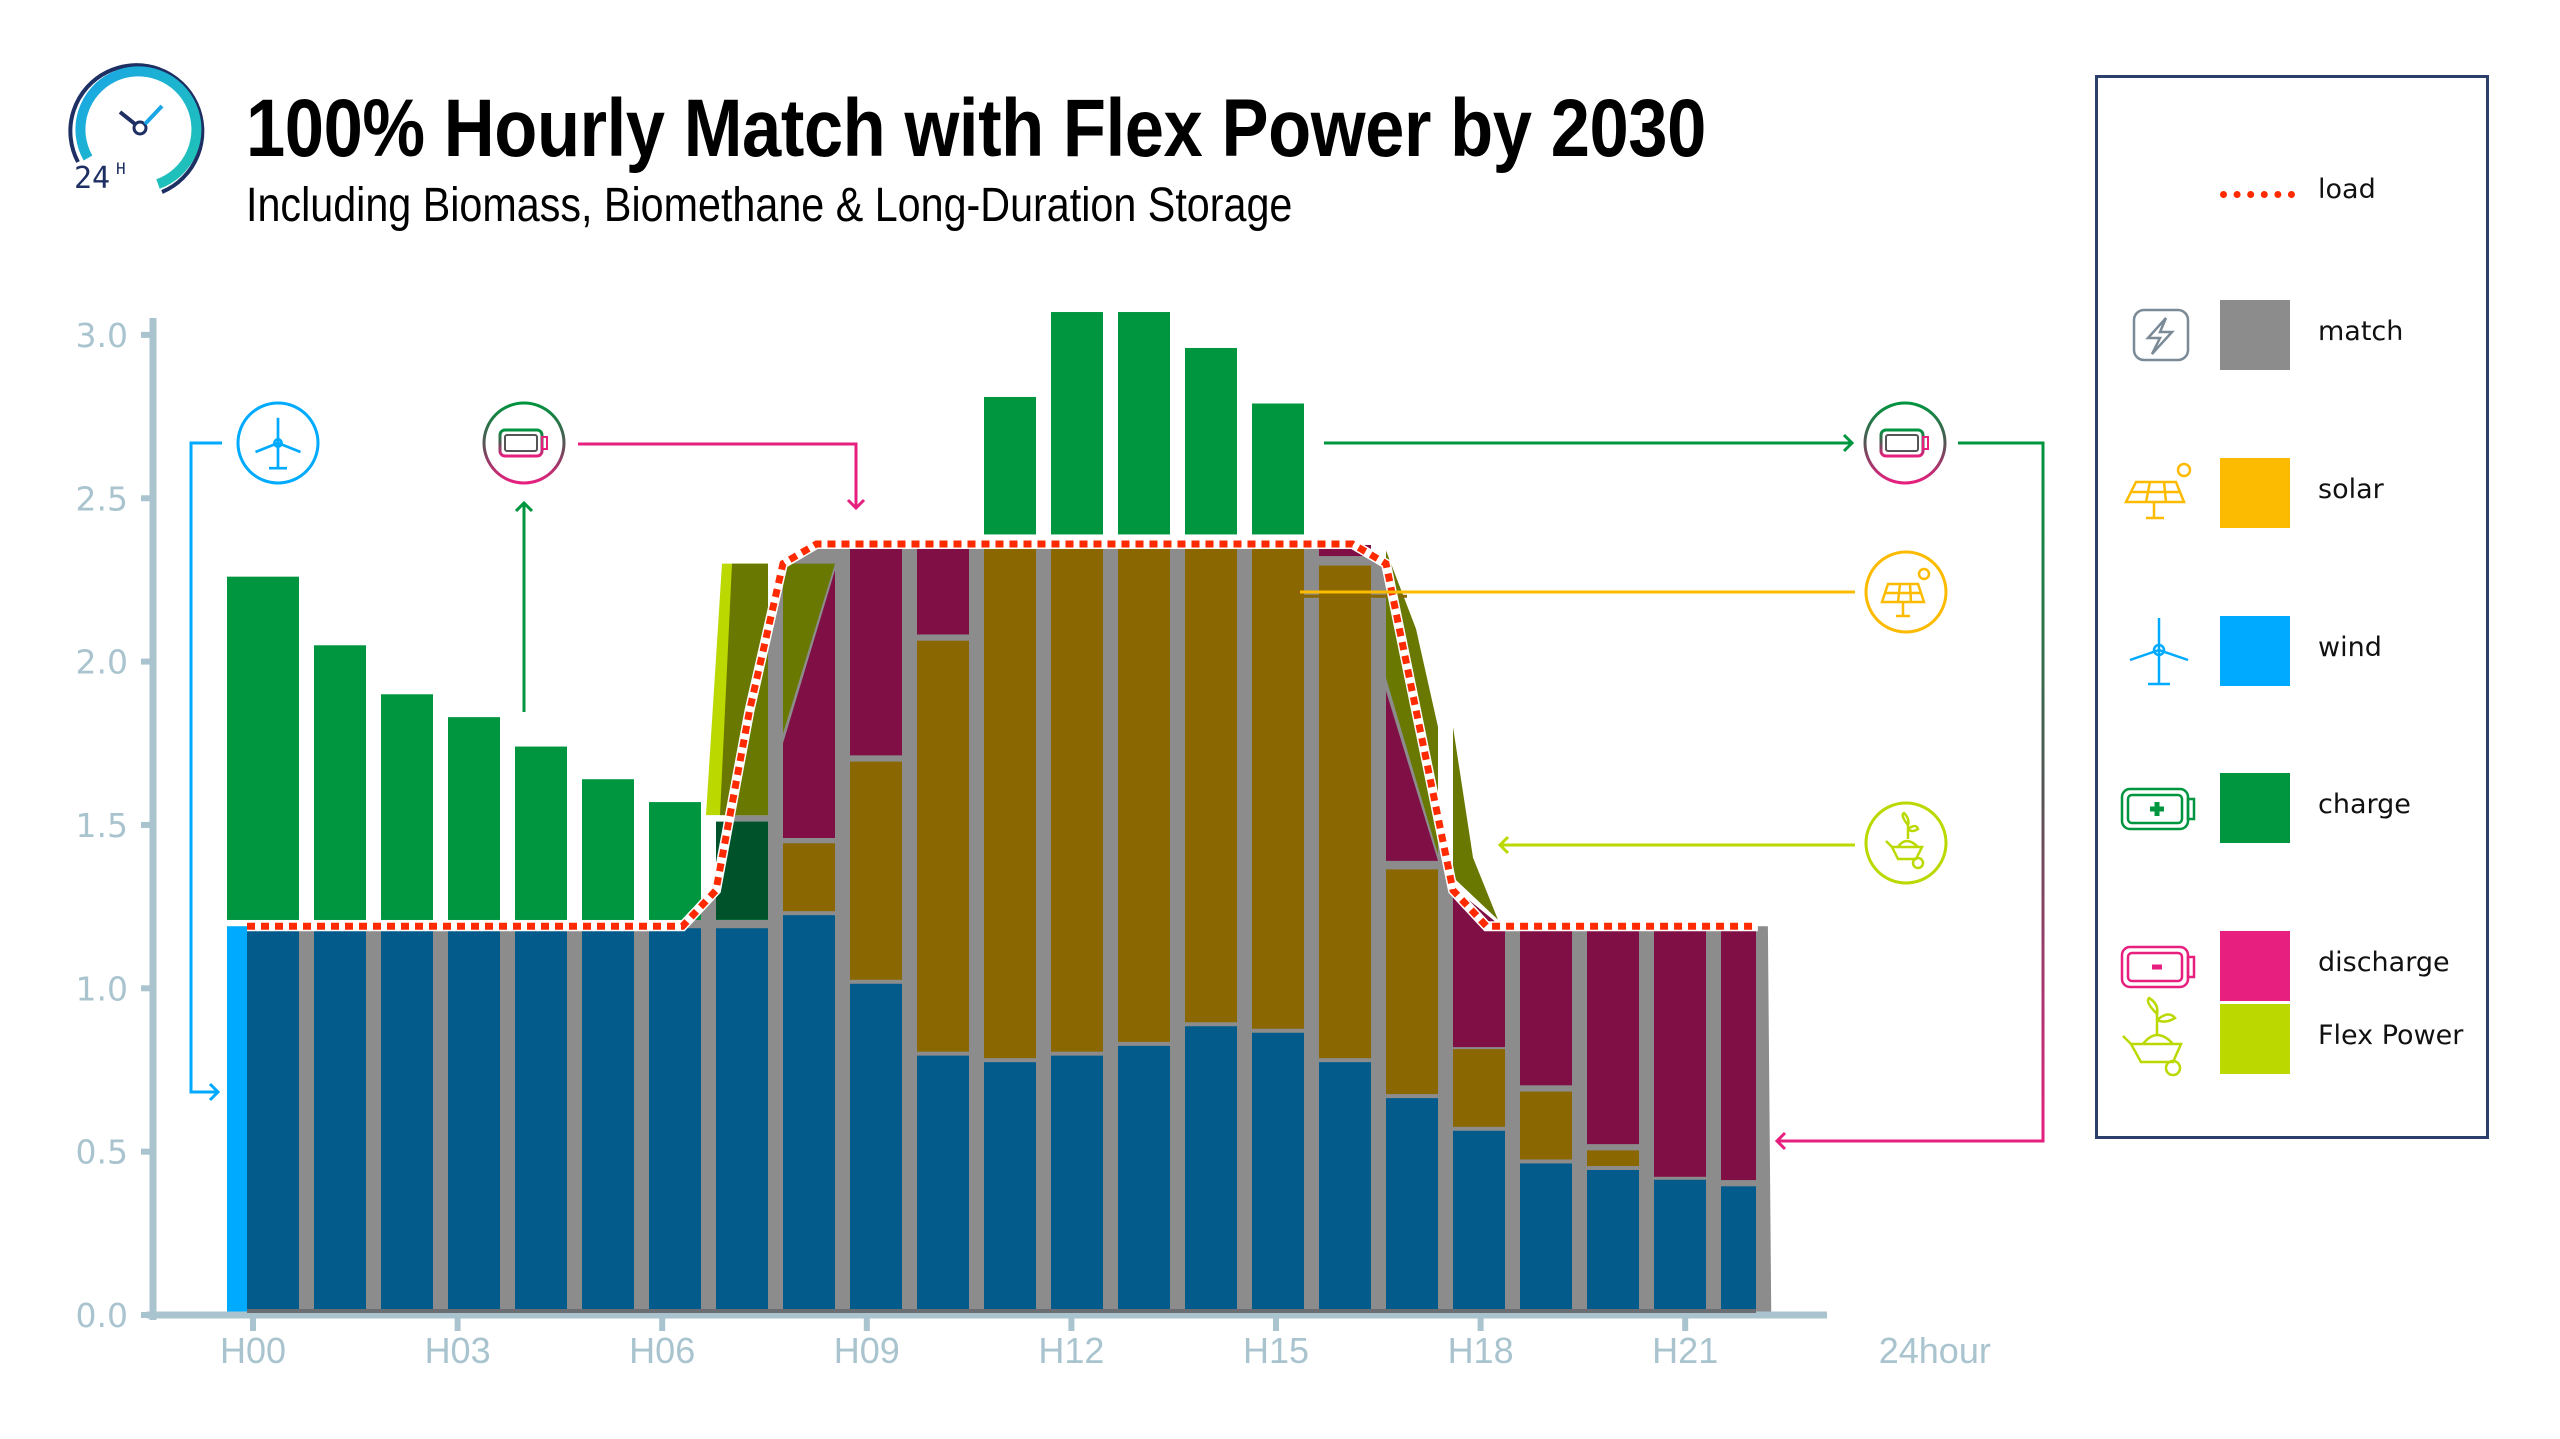  I want to click on legend-item-flex-power: Flex Power, so click(2292, 1036).